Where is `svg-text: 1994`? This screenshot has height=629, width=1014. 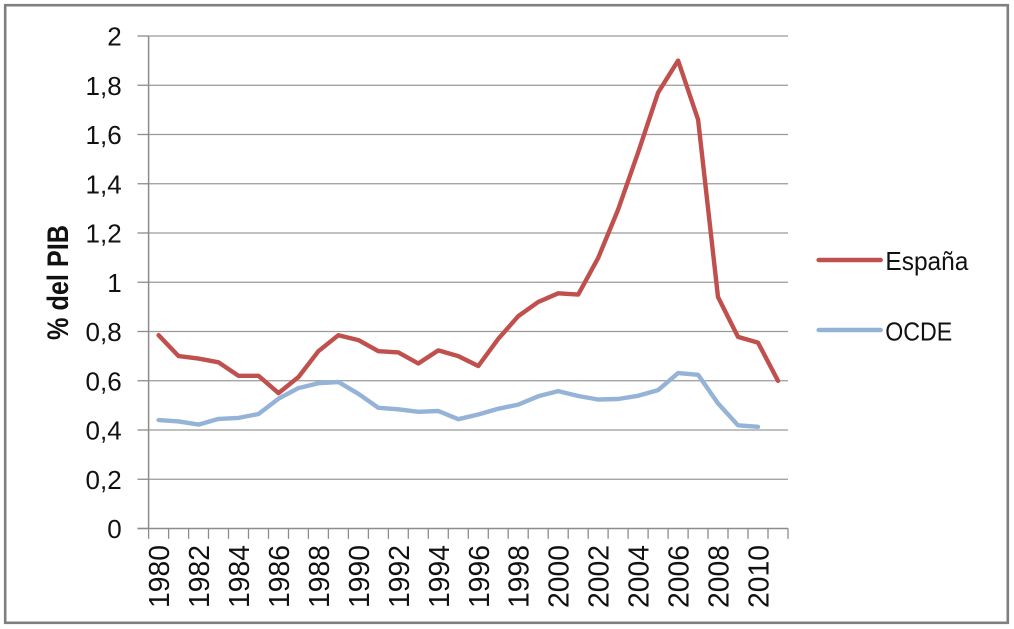 svg-text: 1994 is located at coordinates (440, 576).